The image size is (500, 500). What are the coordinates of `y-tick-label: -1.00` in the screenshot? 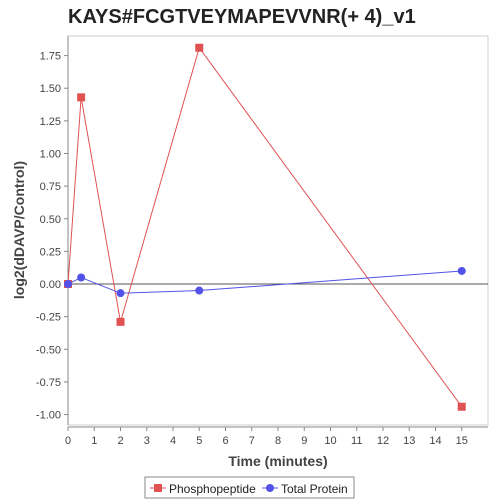 It's located at (48, 416).